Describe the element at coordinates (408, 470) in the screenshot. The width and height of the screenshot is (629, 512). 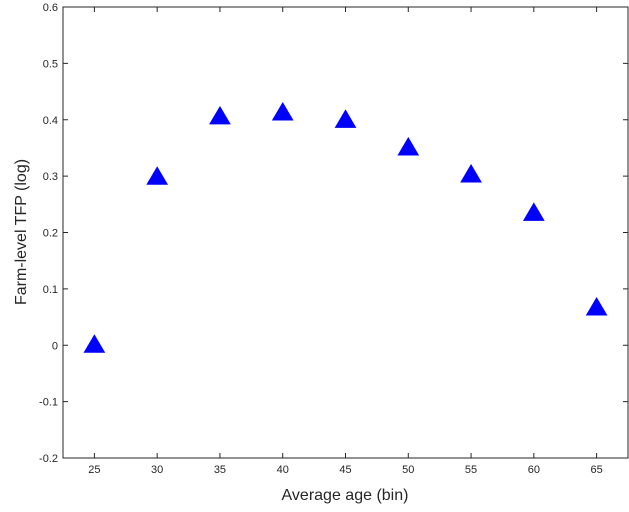
I see `x-tick-label: 50` at that location.